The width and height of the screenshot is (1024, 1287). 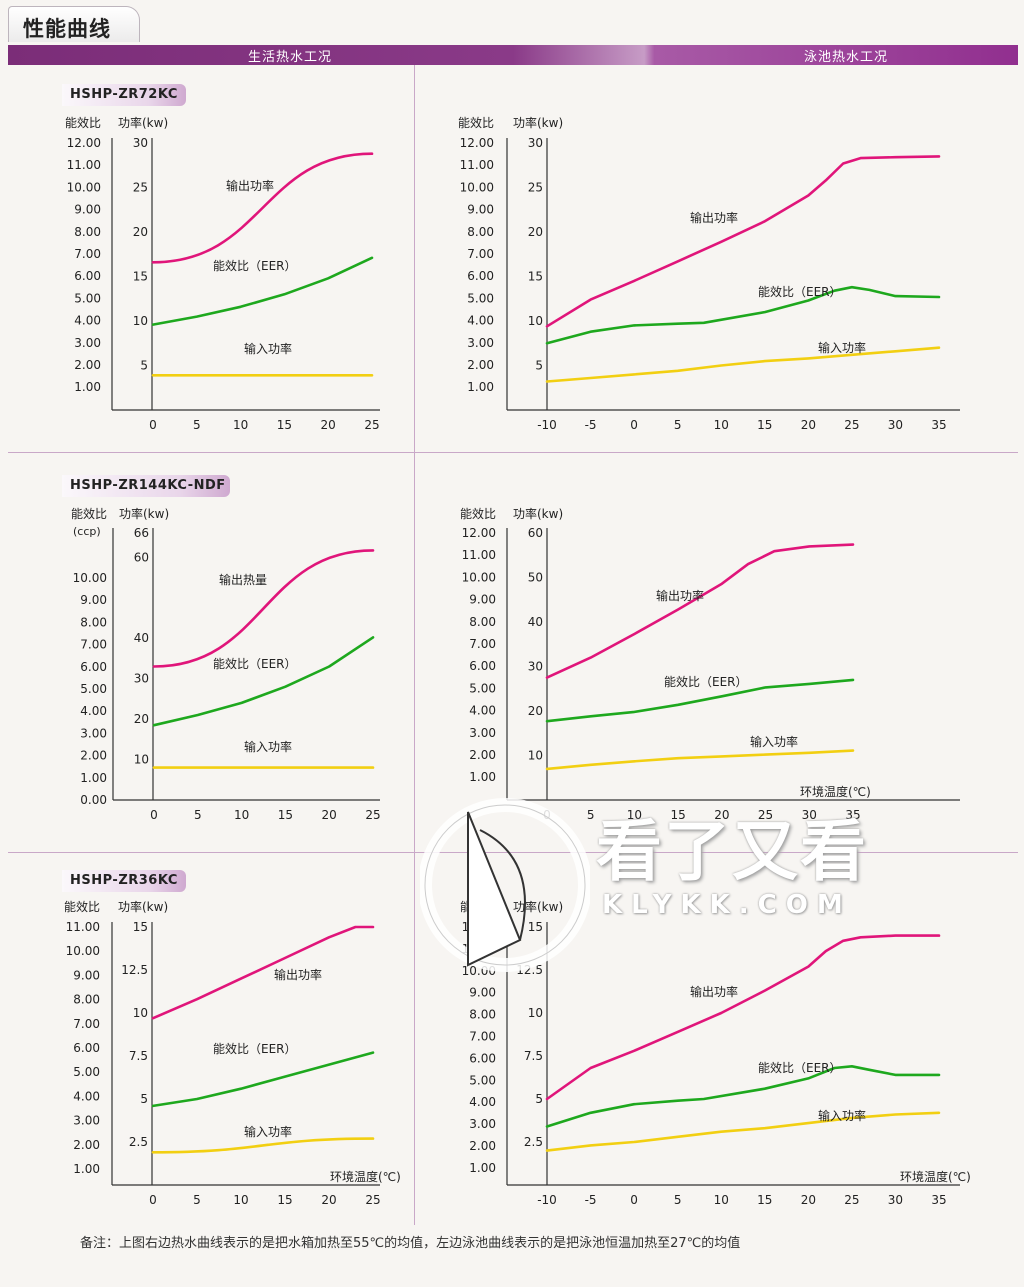 What do you see at coordinates (938, 1200) in the screenshot?
I see `x-tick-label: 35` at bounding box center [938, 1200].